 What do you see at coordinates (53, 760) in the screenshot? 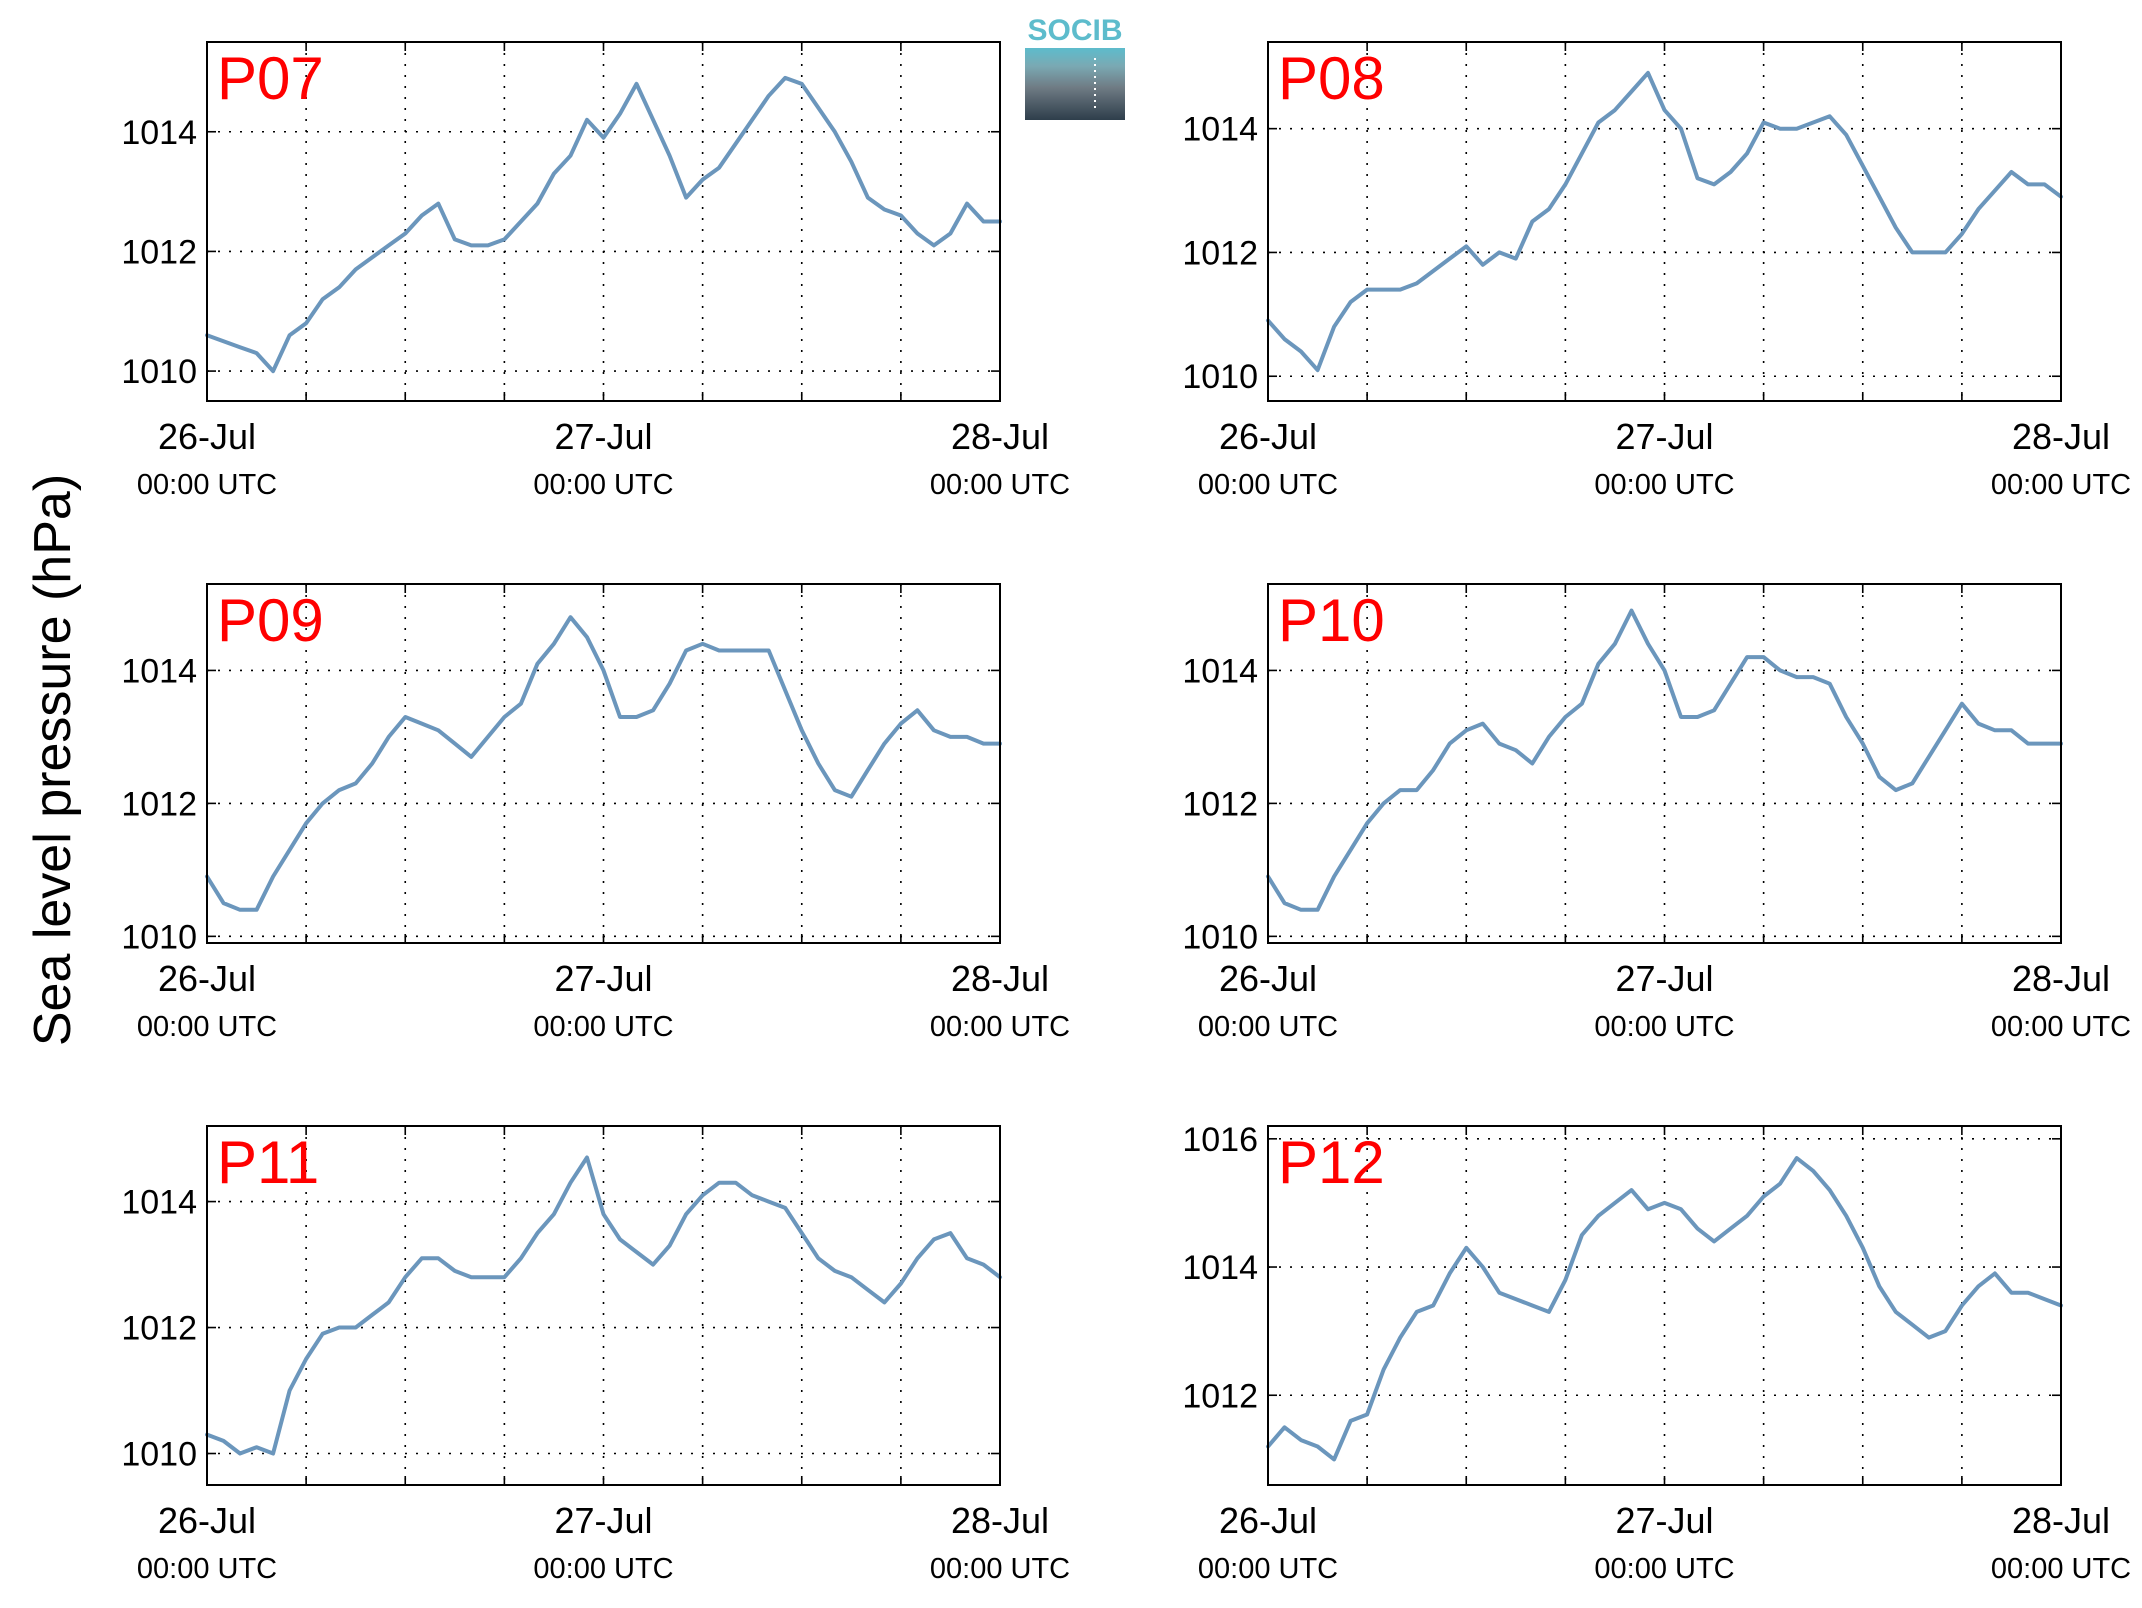
I see `y-axis-label: Sea level pressure (hPa)` at bounding box center [53, 760].